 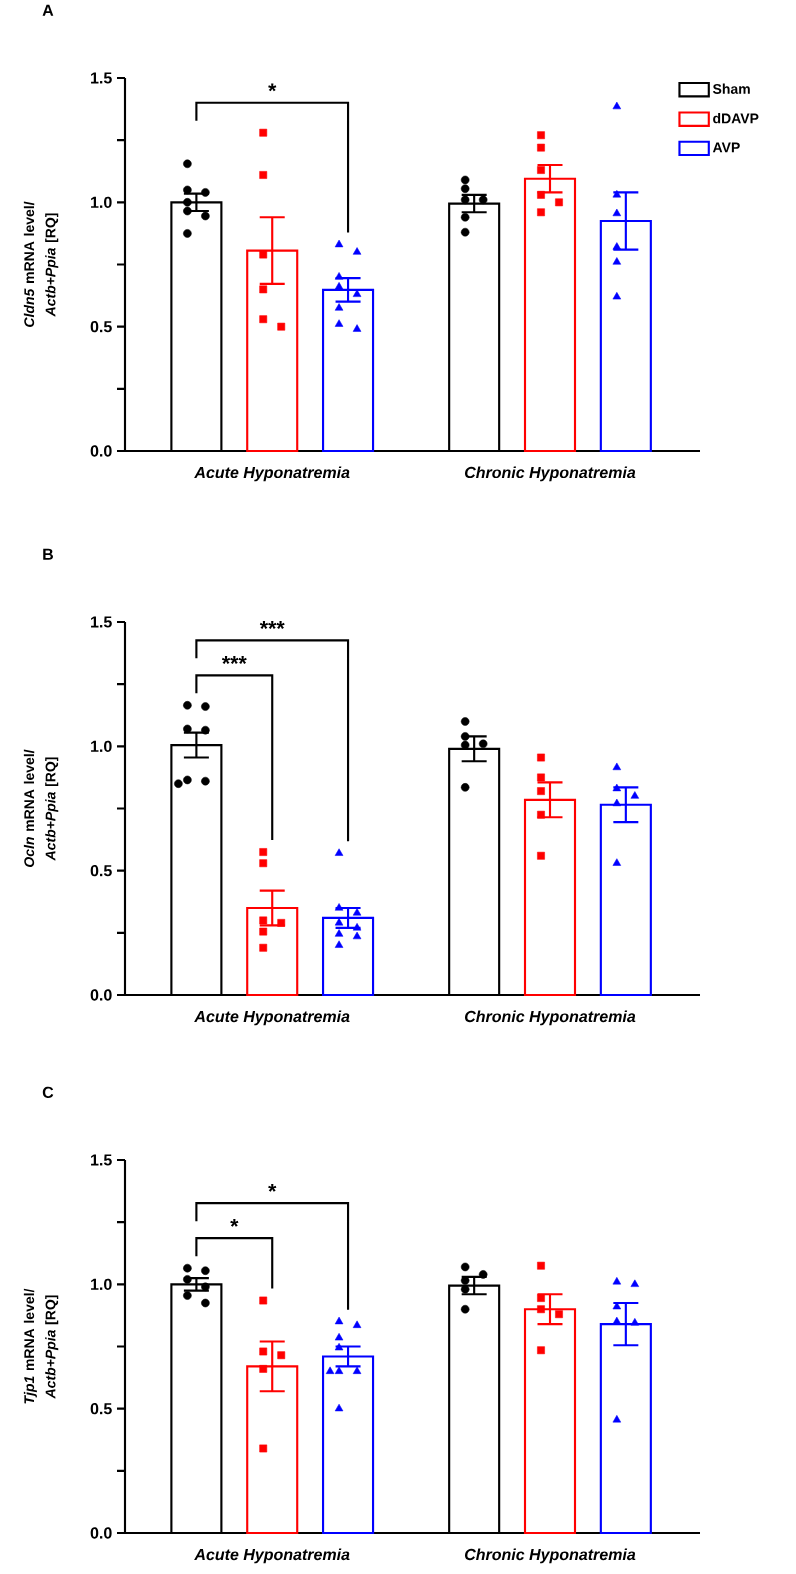 What do you see at coordinates (736, 118) in the screenshot?
I see `legend-label: dDAVP` at bounding box center [736, 118].